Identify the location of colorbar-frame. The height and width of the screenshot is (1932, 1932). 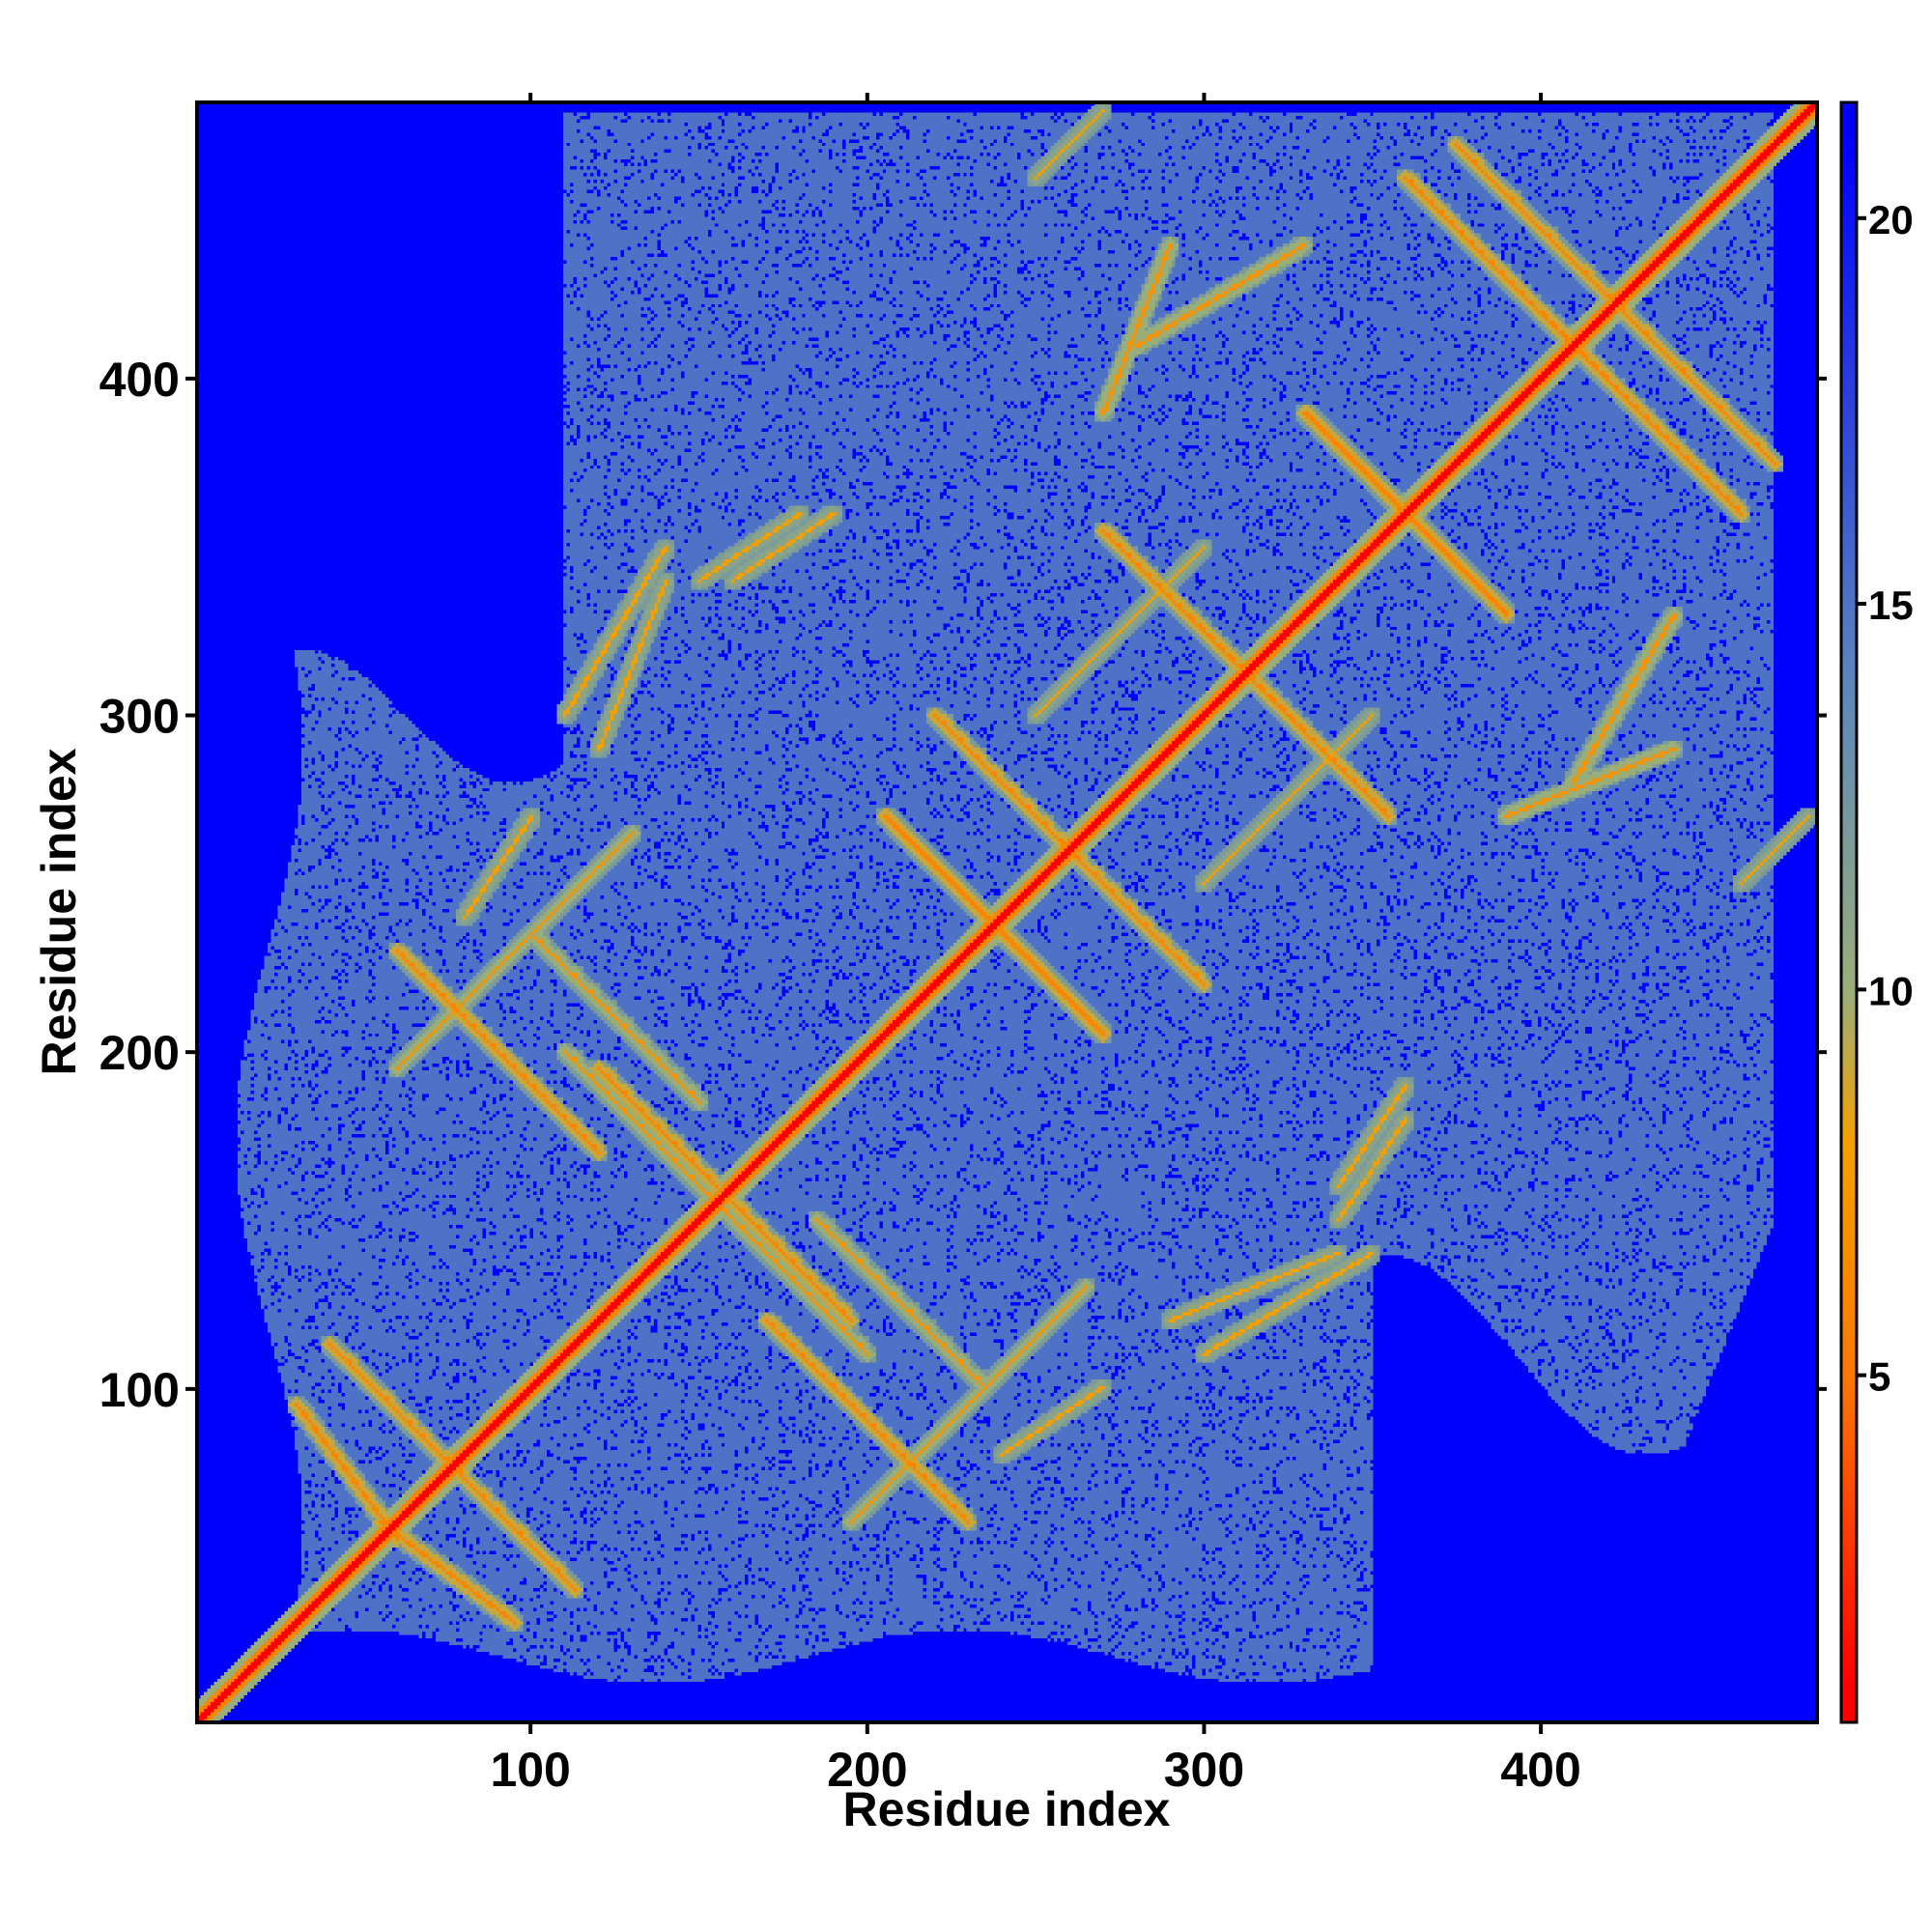
(1849, 912).